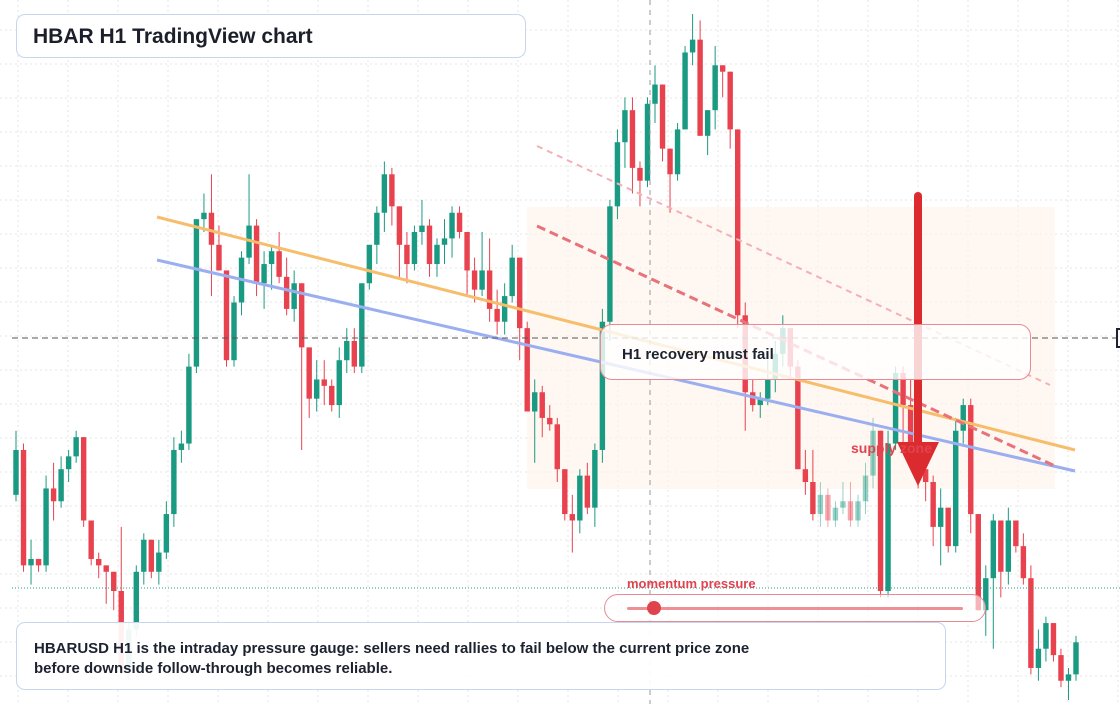 Image resolution: width=1120 pixels, height=704 pixels. Describe the element at coordinates (815, 352) in the screenshot. I see `recovery-callout: H1 recovery must fail` at that location.